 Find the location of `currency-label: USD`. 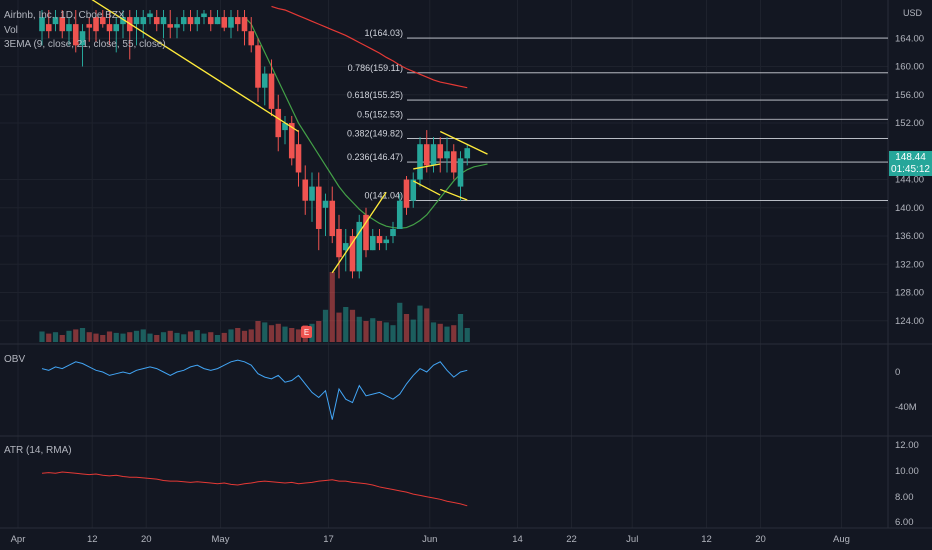

currency-label: USD is located at coordinates (913, 13).